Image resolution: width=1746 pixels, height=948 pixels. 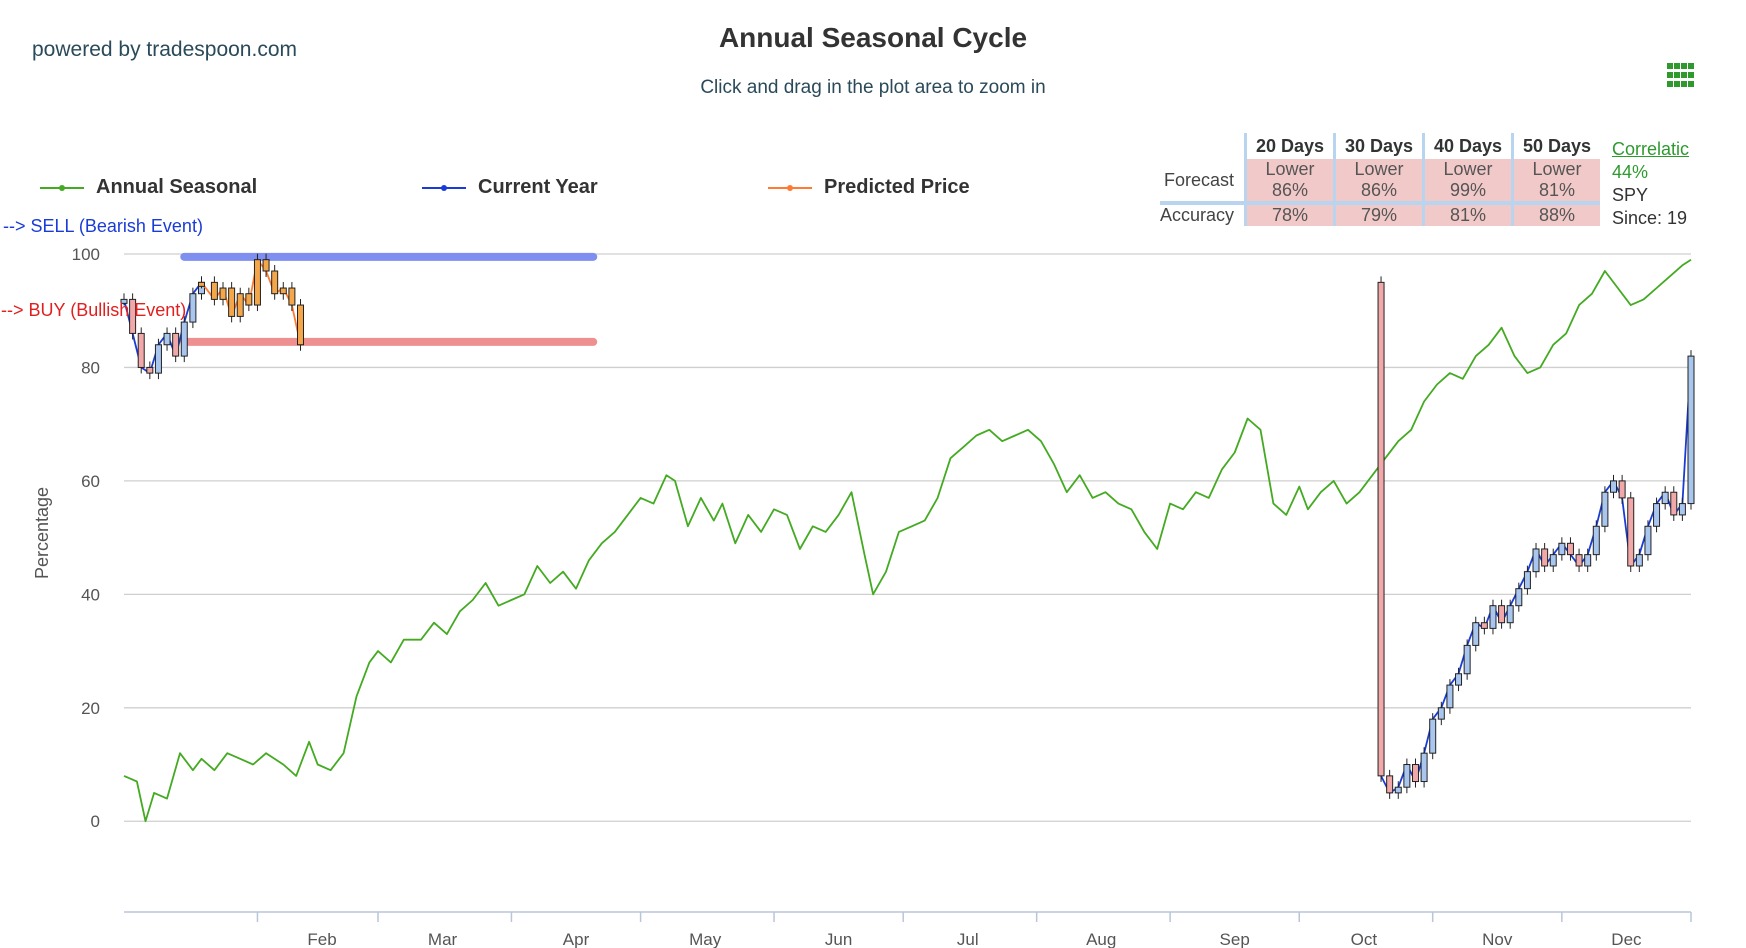 What do you see at coordinates (86, 254) in the screenshot?
I see `y-tick-label: 100` at bounding box center [86, 254].